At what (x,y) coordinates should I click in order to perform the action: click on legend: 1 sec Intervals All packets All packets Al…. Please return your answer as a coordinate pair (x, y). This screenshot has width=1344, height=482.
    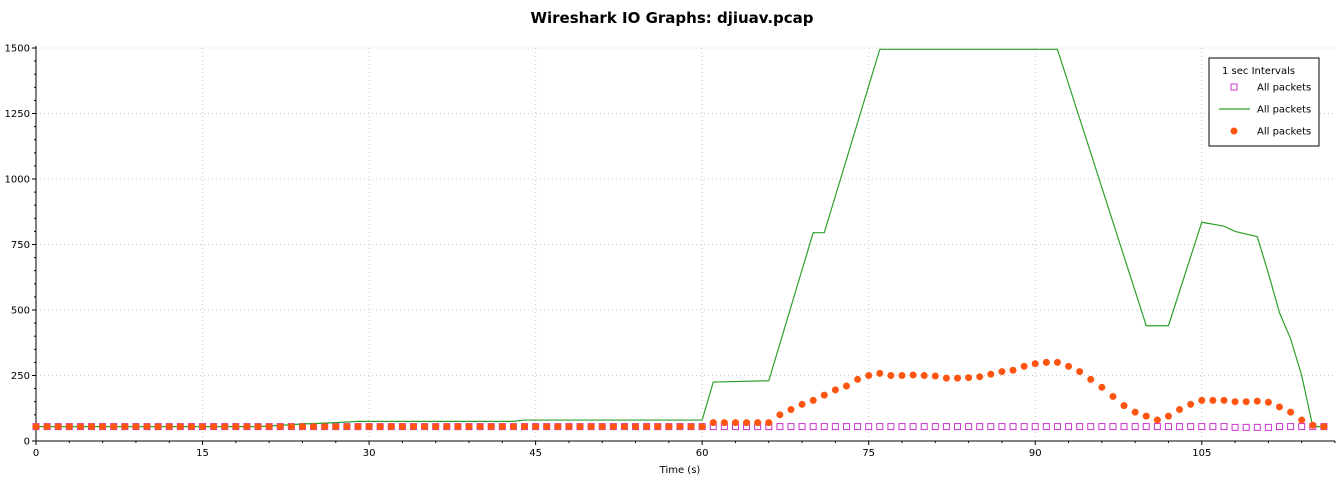
    Looking at the image, I should click on (1264, 102).